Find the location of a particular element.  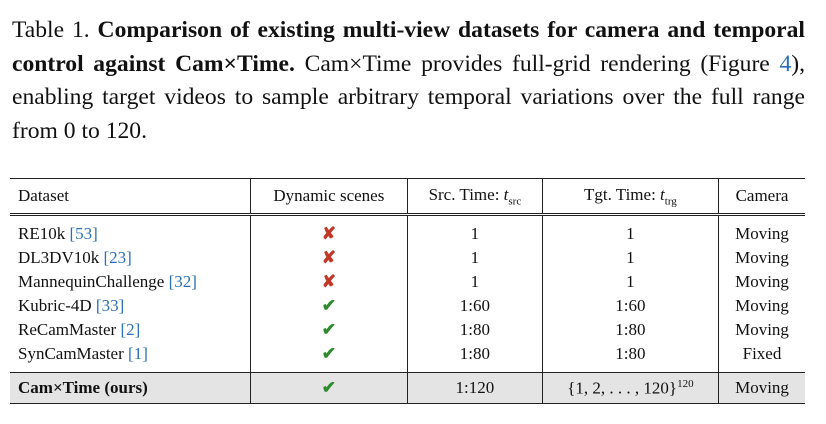

cell: Kubric-4D [33] is located at coordinates (130, 306).